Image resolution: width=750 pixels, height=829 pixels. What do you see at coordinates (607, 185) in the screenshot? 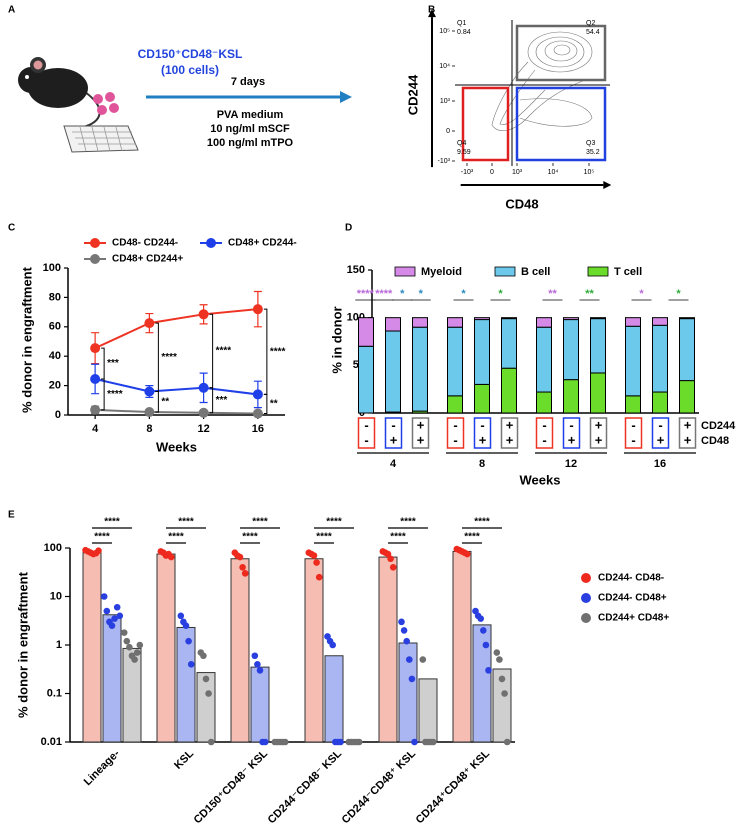
I see `x-axis-arrow` at bounding box center [607, 185].